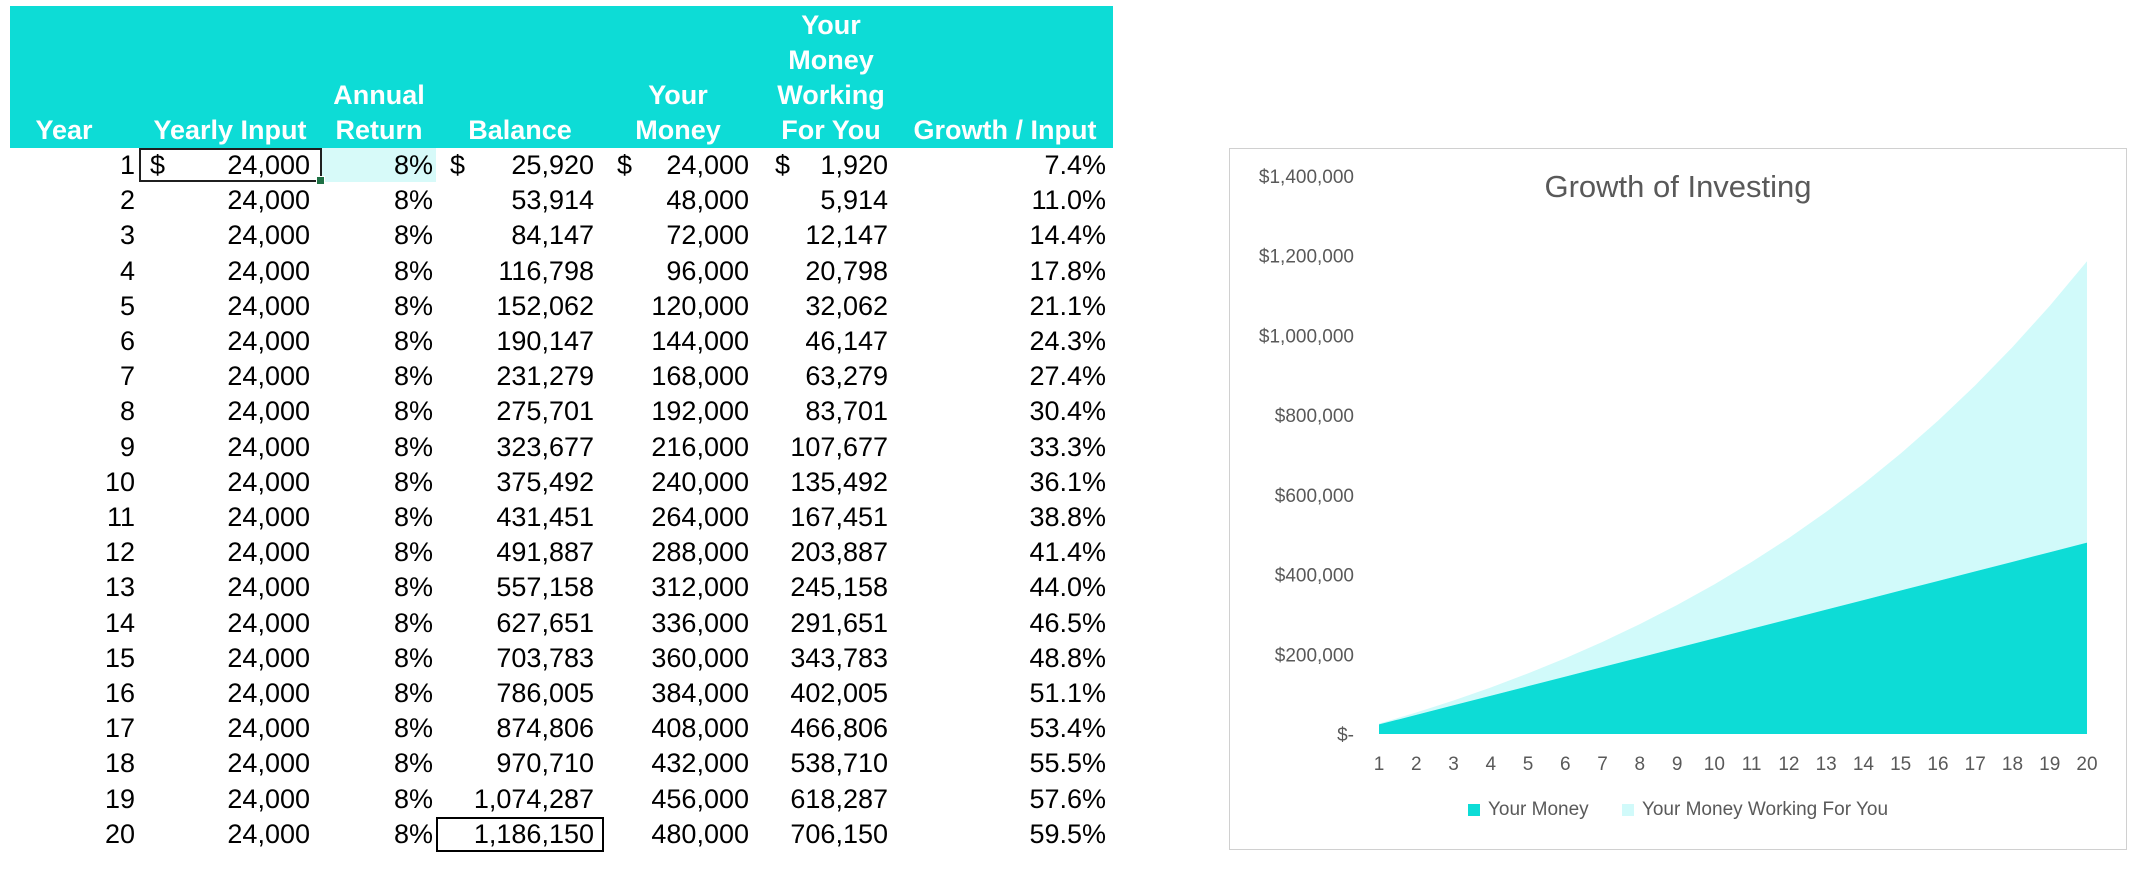  What do you see at coordinates (1733, 638) in the screenshot?
I see `area-series-your-money` at bounding box center [1733, 638].